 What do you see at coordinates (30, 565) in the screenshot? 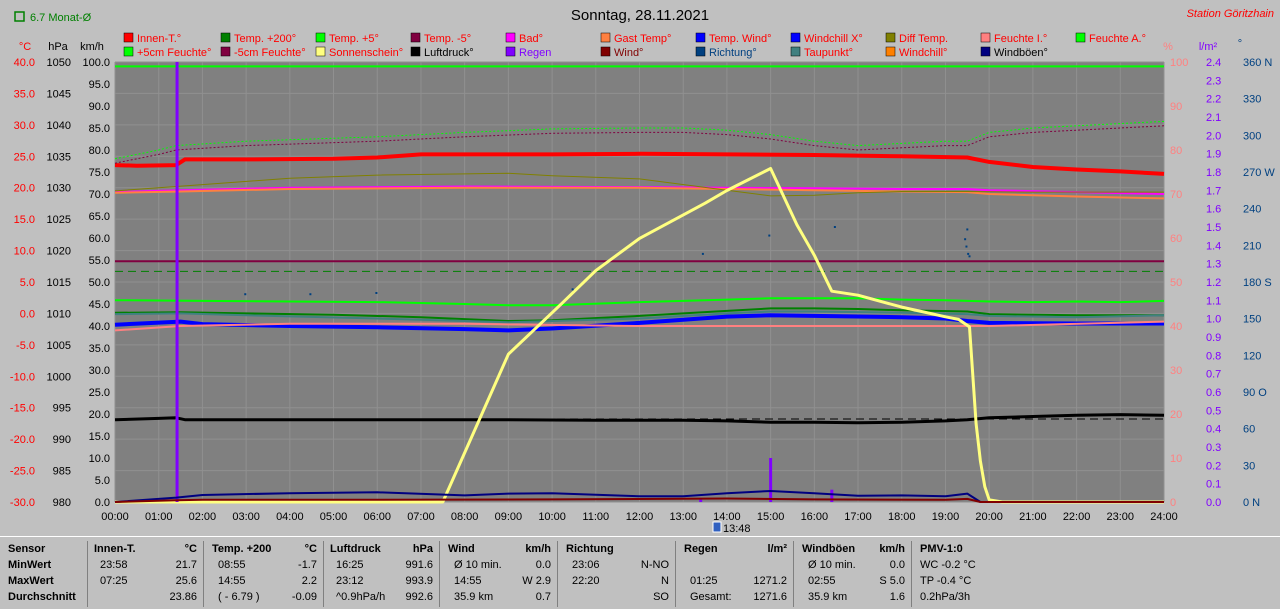
I see `summary-cell: MinWert` at bounding box center [30, 565].